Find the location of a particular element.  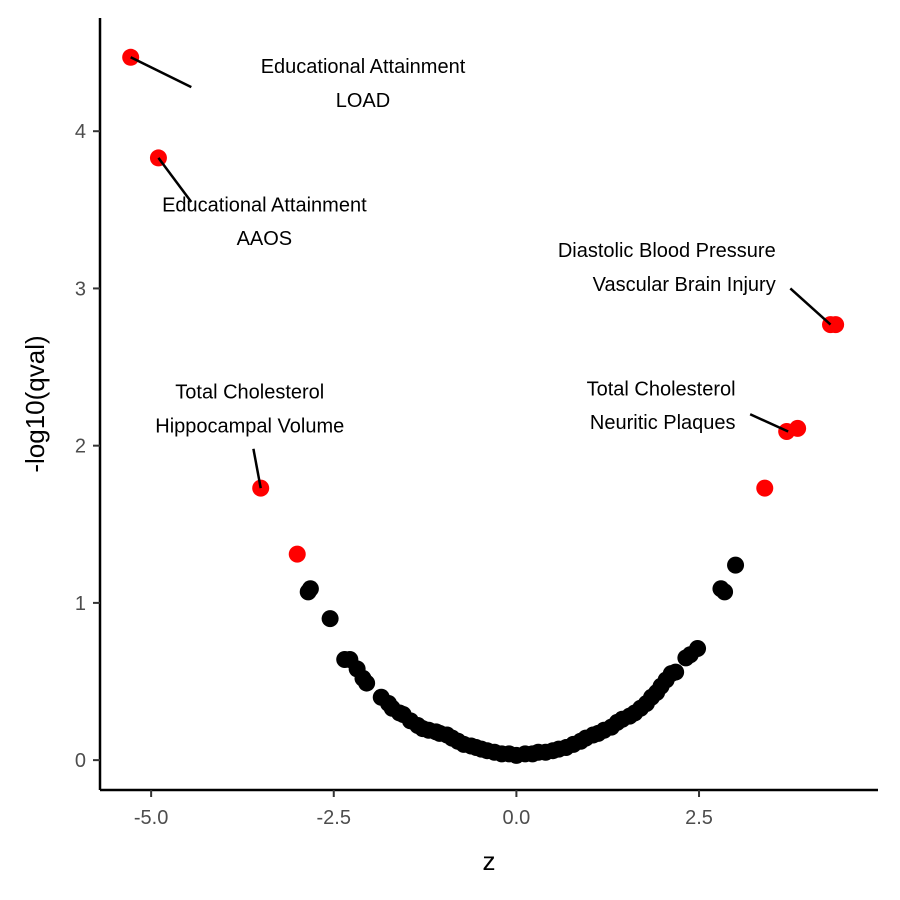

annotation-label: Hippocampal Volume is located at coordinates (249, 426).